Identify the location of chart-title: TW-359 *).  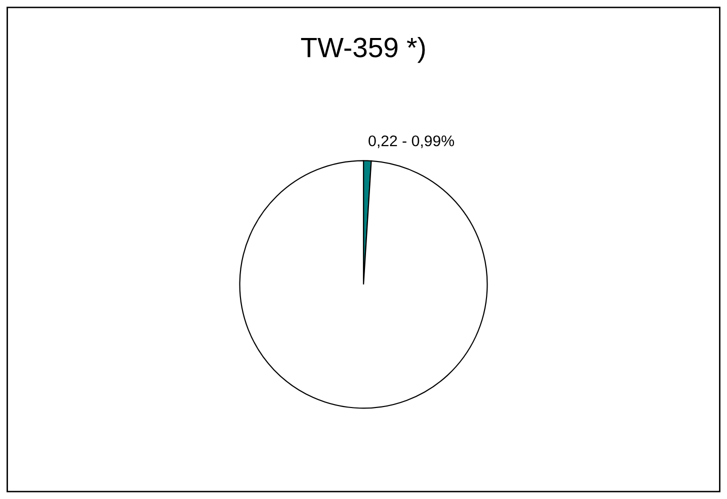
(363, 49).